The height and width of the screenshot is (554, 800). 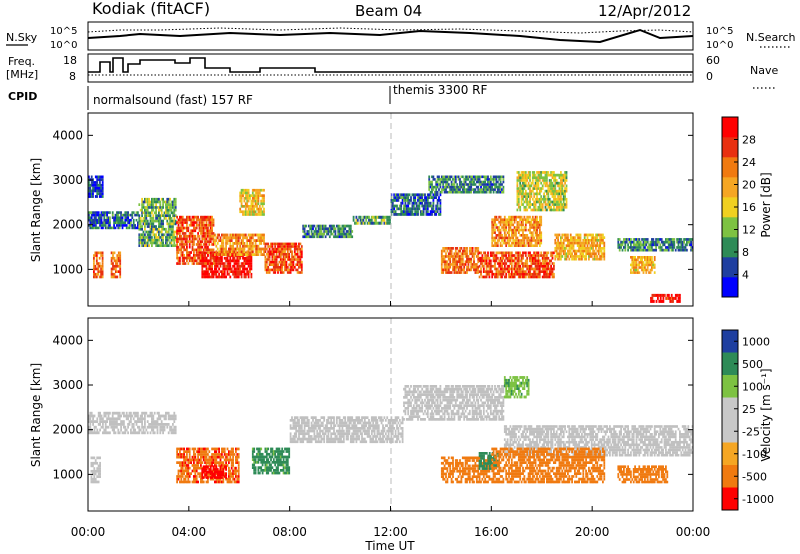 What do you see at coordinates (719, 31) in the screenshot?
I see `noise-tick-high-right: 10^5` at bounding box center [719, 31].